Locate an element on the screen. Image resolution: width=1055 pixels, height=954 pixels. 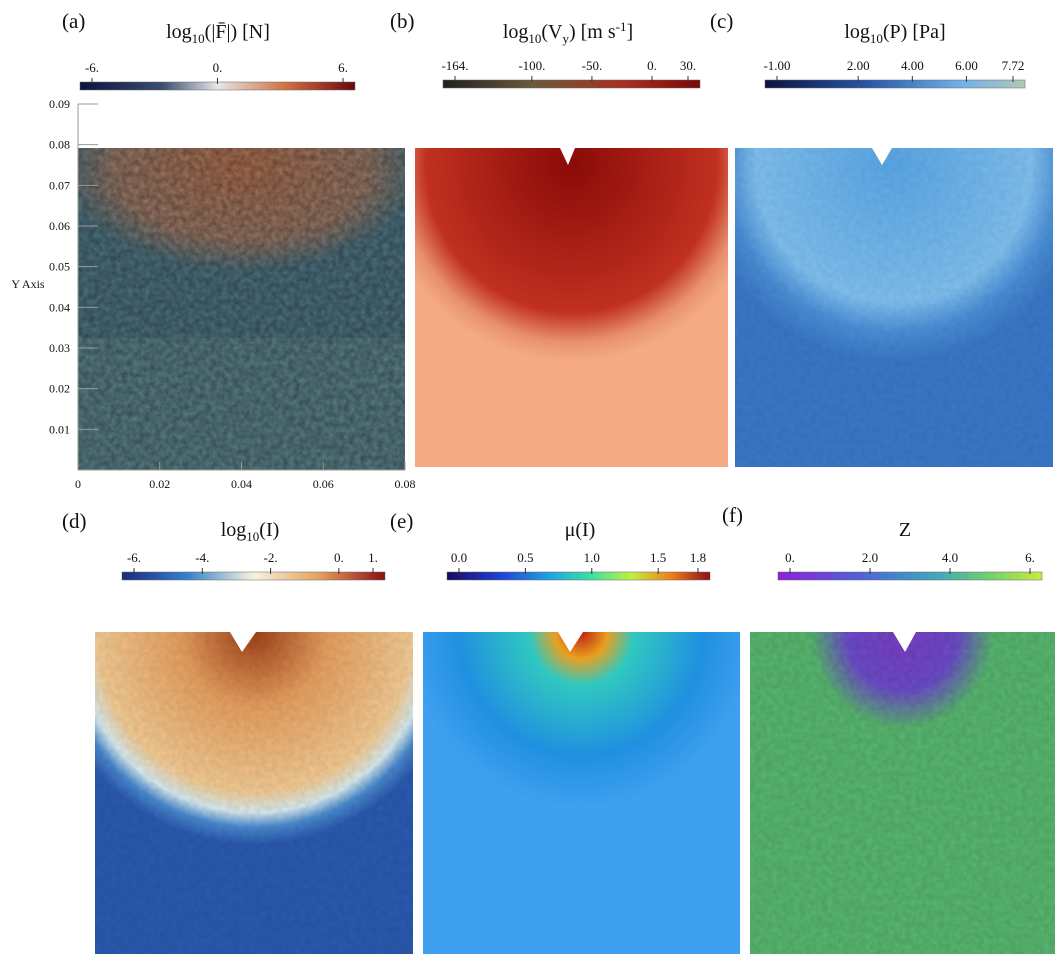
colorbar-tick-label: -2. is located at coordinates (271, 557).